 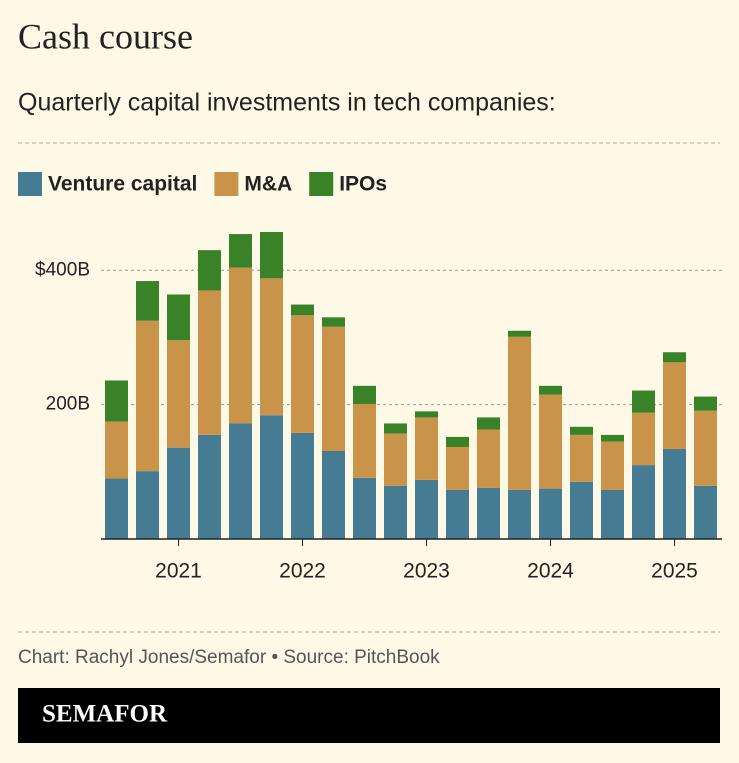 What do you see at coordinates (302, 571) in the screenshot?
I see `x-tick-label: 2022` at bounding box center [302, 571].